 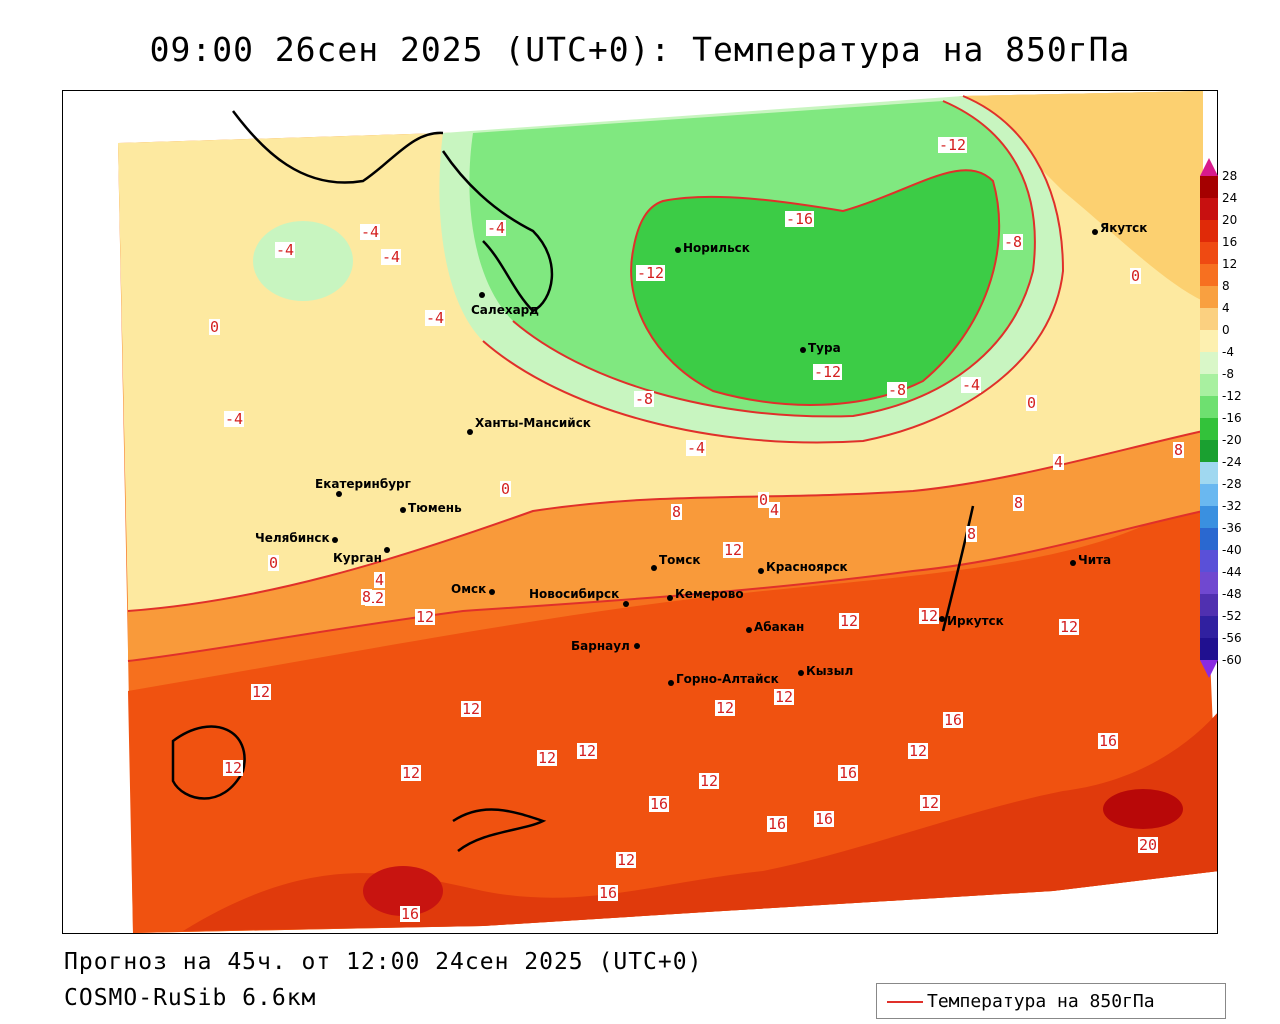 I want to click on isoline-label: -16, so click(x=800, y=219).